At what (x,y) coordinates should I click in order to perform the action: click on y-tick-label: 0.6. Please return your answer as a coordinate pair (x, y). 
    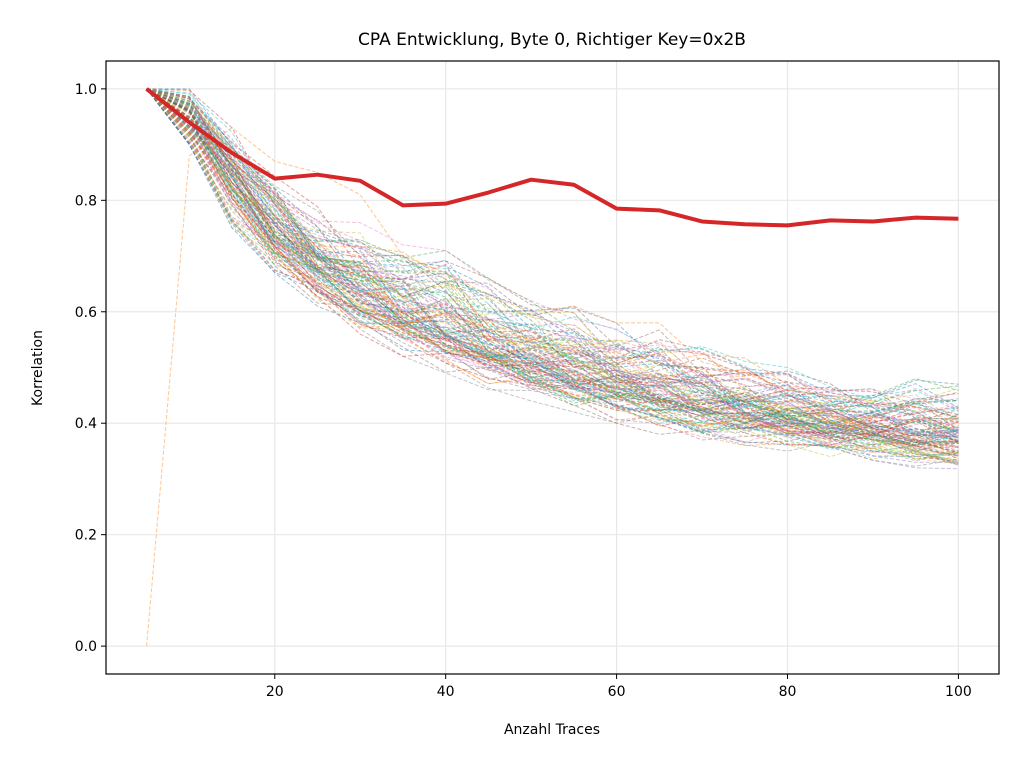
    Looking at the image, I should click on (86, 313).